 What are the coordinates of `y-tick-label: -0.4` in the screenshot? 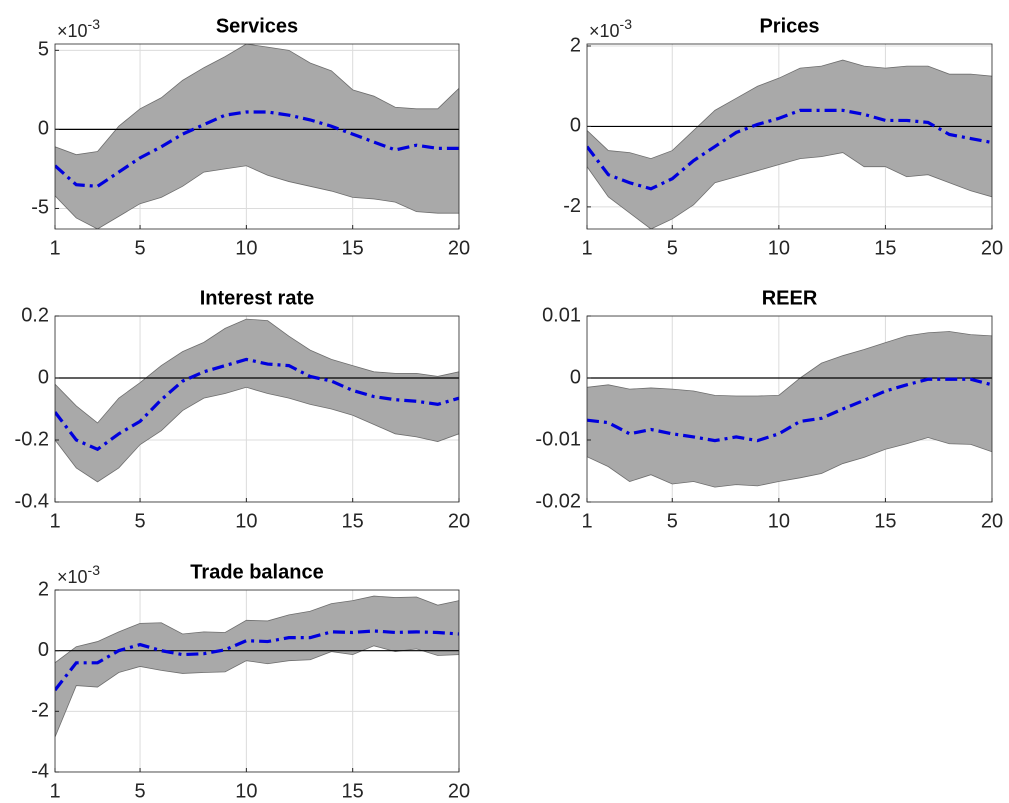 It's located at (32, 501).